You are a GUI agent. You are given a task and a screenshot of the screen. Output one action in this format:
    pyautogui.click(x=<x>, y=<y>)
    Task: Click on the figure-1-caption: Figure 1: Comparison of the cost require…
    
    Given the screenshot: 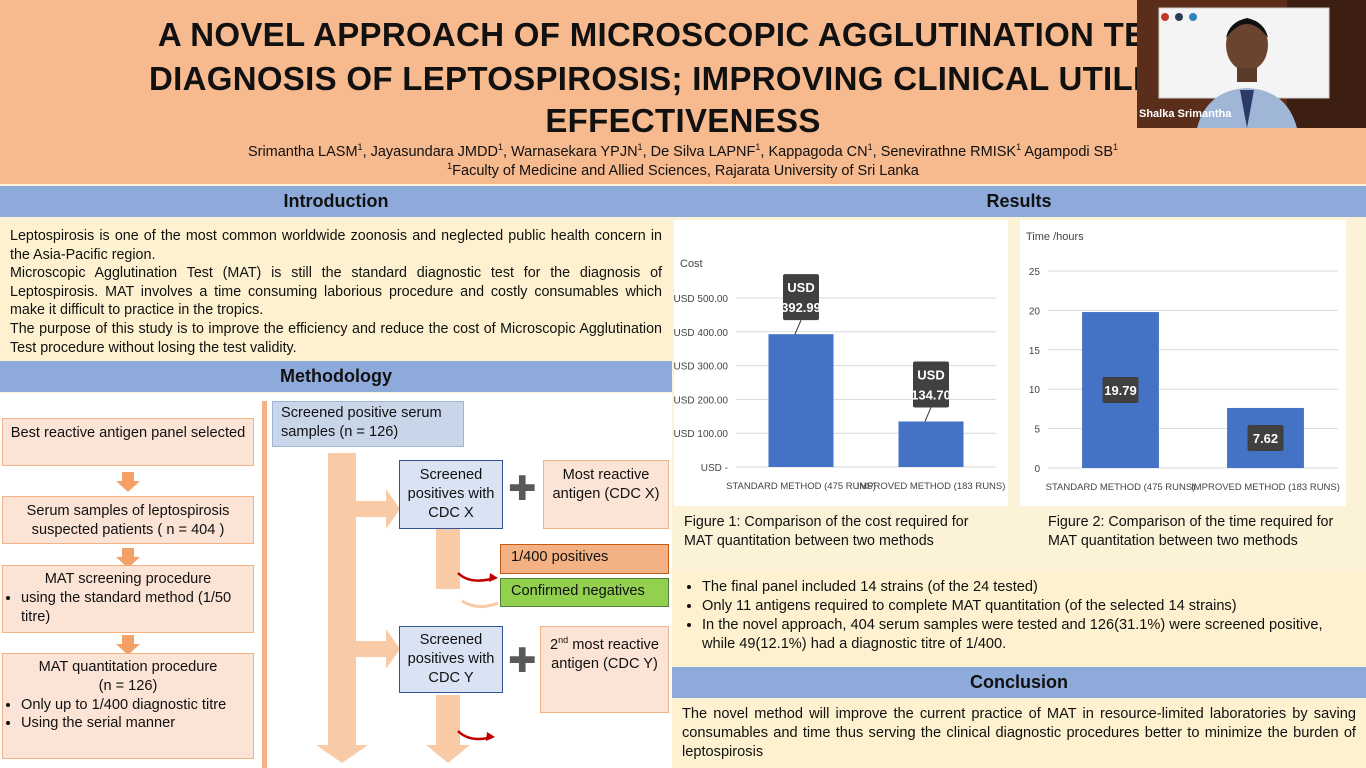 What is the action you would take?
    pyautogui.click(x=826, y=531)
    